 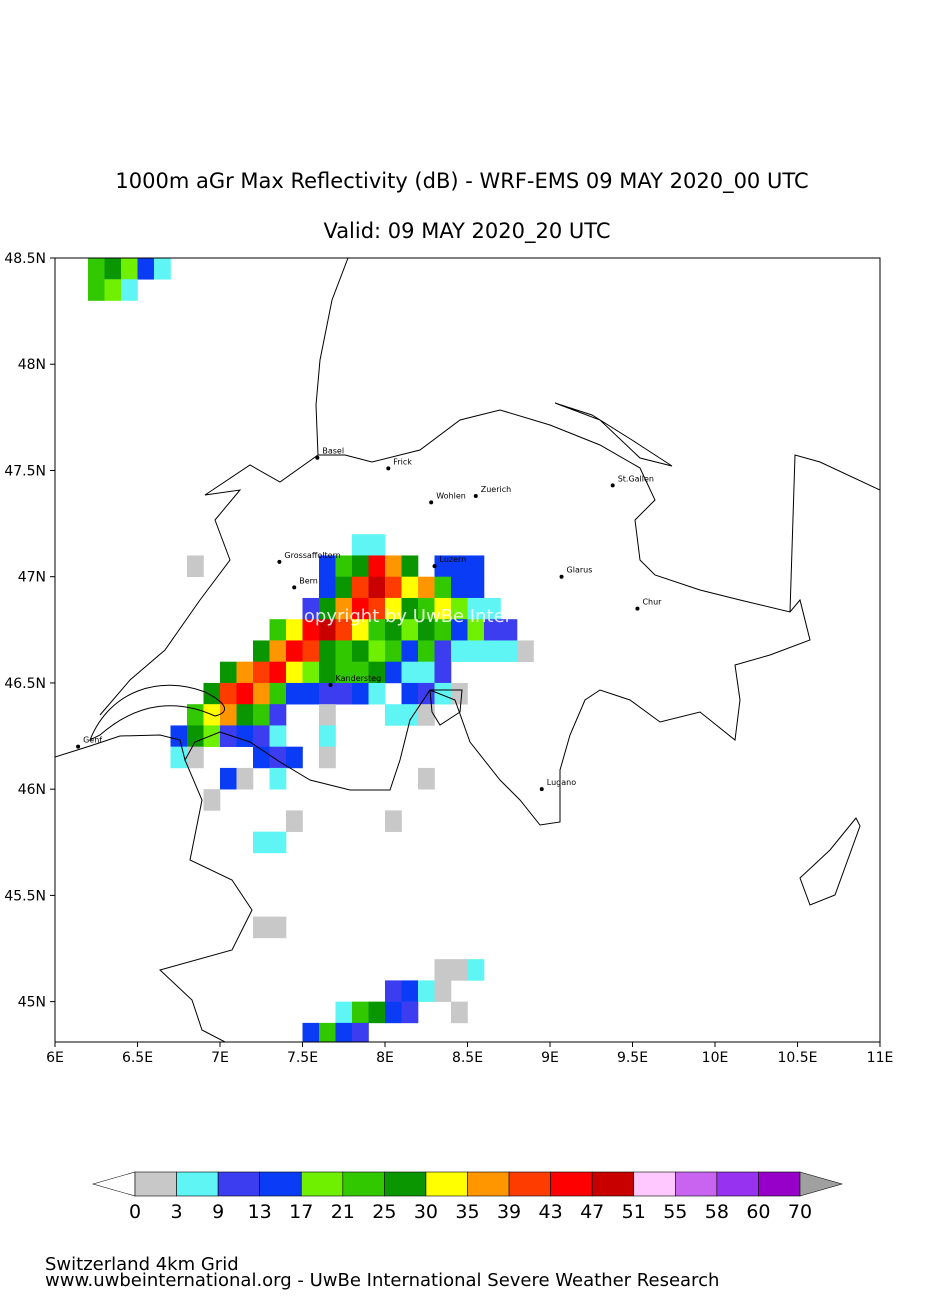 What do you see at coordinates (592, 1212) in the screenshot?
I see `colorbar-label: 47` at bounding box center [592, 1212].